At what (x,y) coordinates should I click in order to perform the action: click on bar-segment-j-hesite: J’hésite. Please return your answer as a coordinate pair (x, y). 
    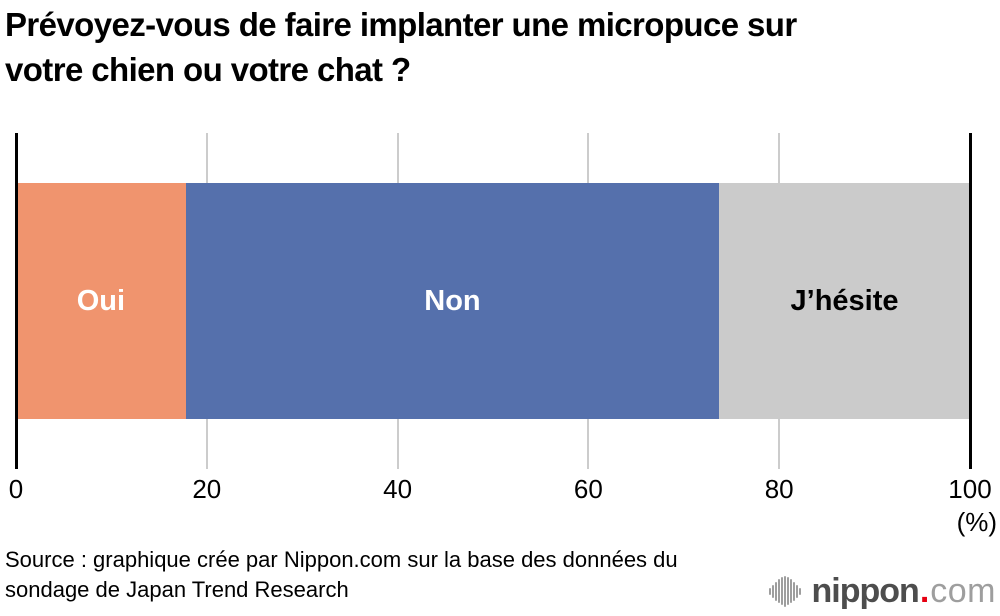
    Looking at the image, I should click on (844, 301).